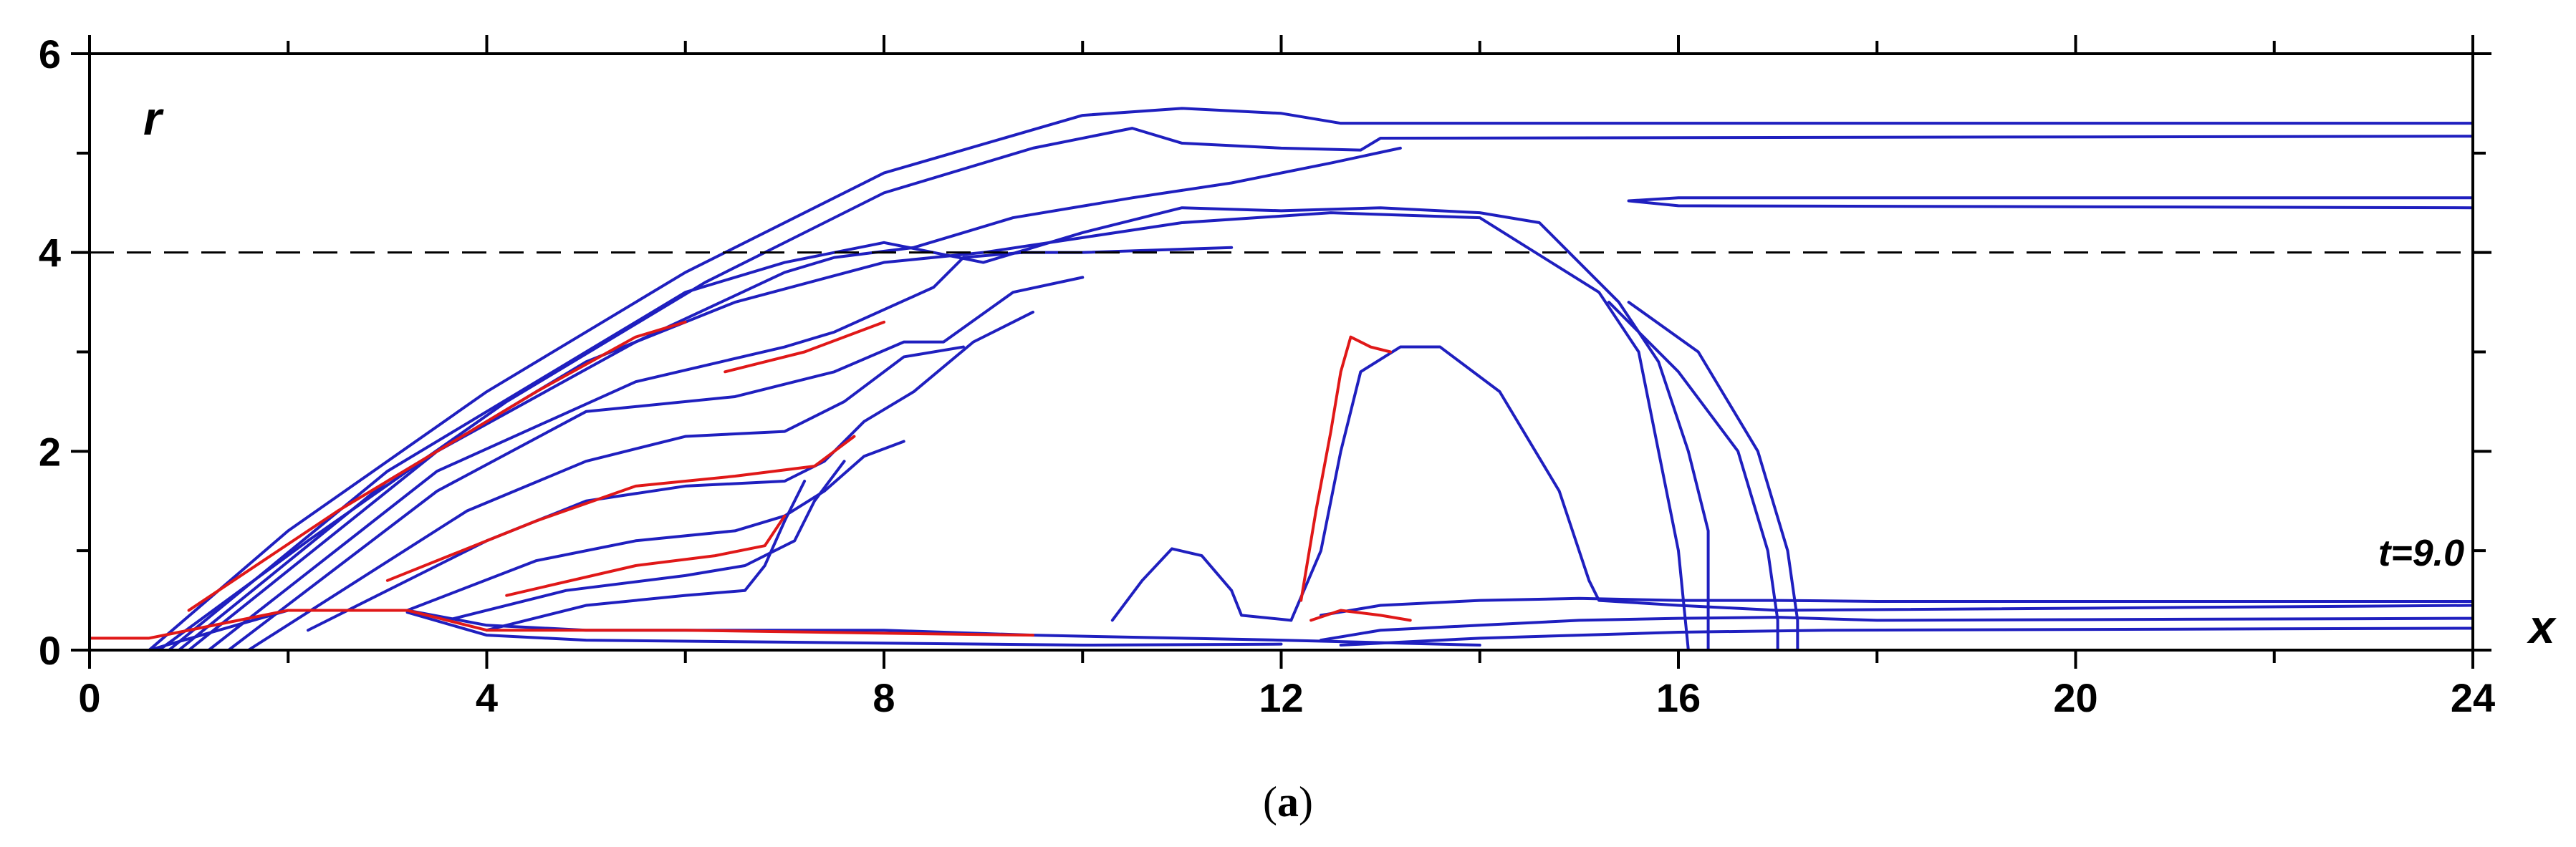 Image resolution: width=2576 pixels, height=847 pixels. I want to click on x-tick-label: 24, so click(2473, 697).